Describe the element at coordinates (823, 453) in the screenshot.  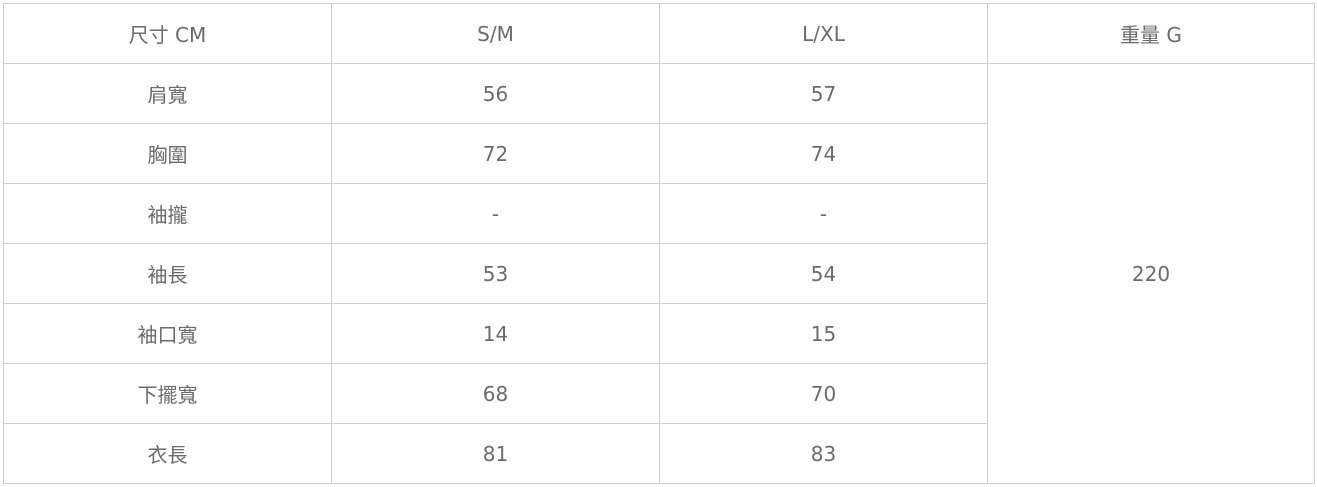
I see `cell-l-xl: 83` at that location.